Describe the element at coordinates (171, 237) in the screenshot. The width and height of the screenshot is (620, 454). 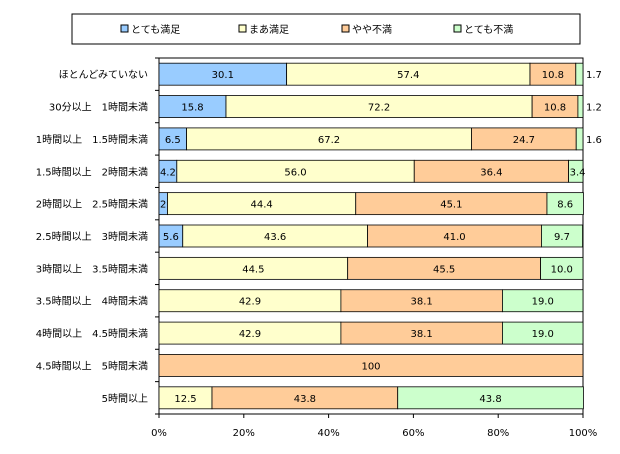
I see `data-label: 5.6` at that location.